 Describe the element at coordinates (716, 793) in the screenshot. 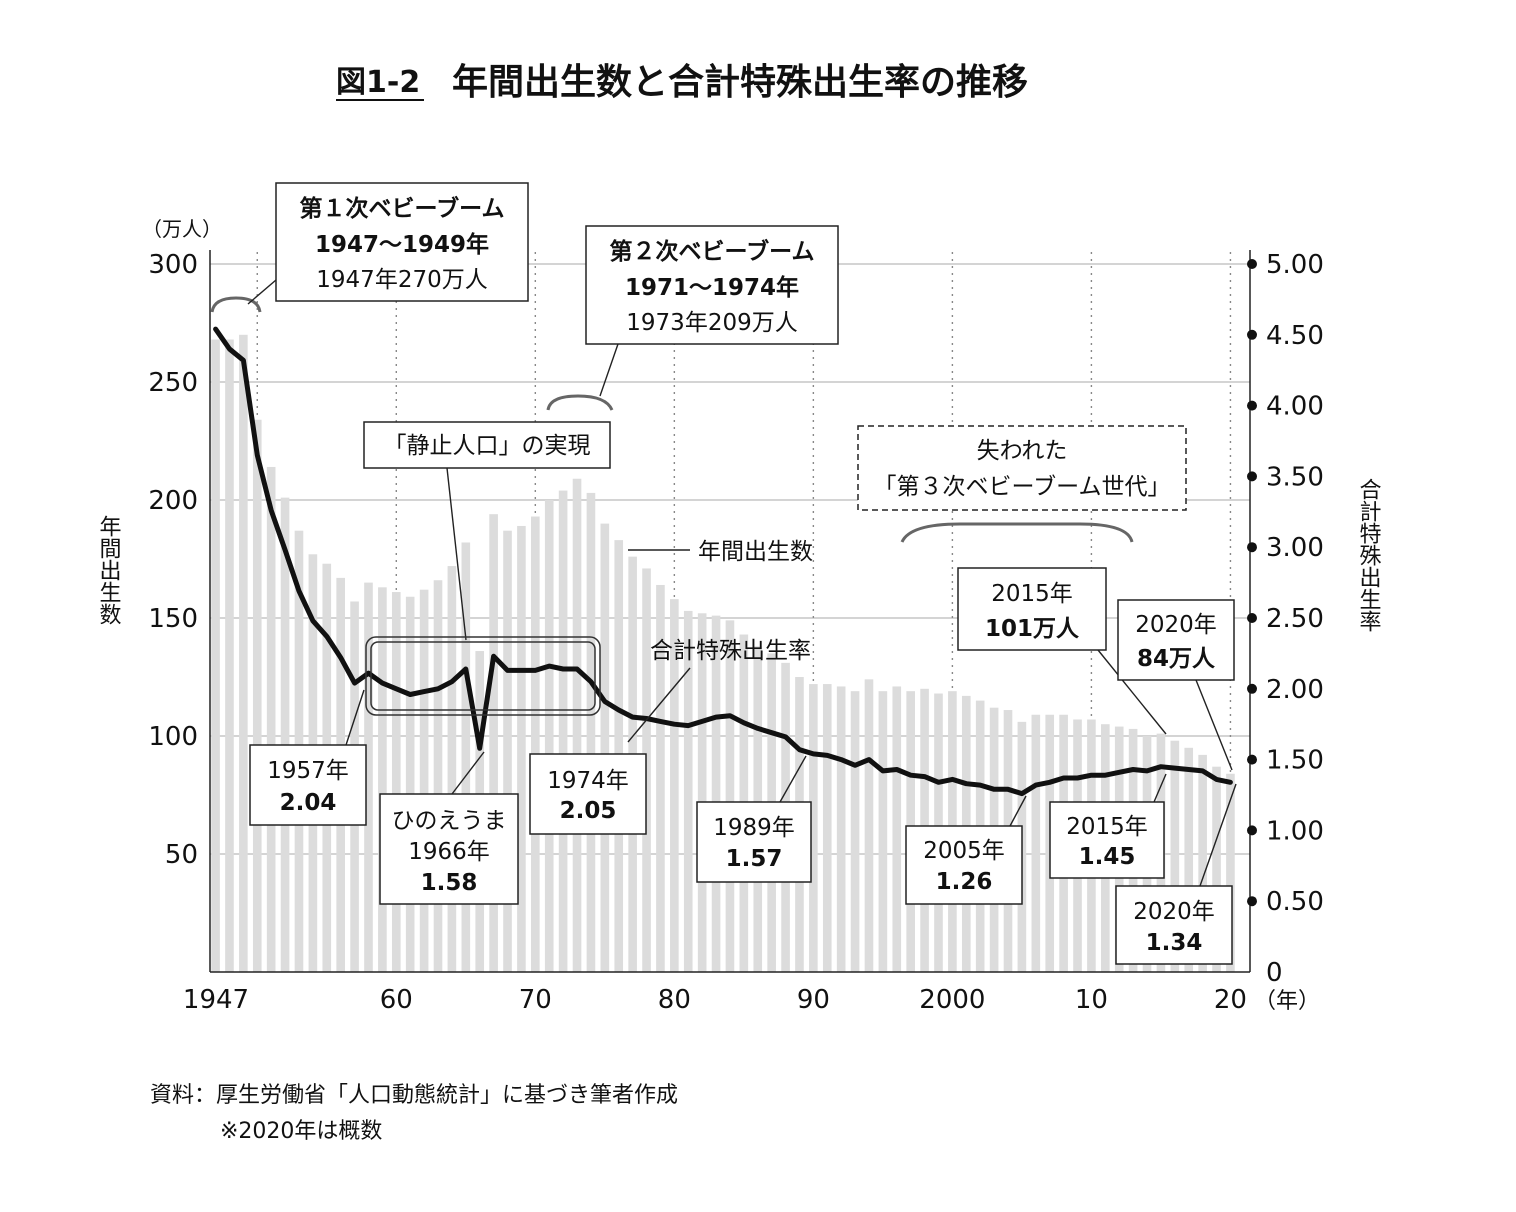

I see `bar-1983` at that location.